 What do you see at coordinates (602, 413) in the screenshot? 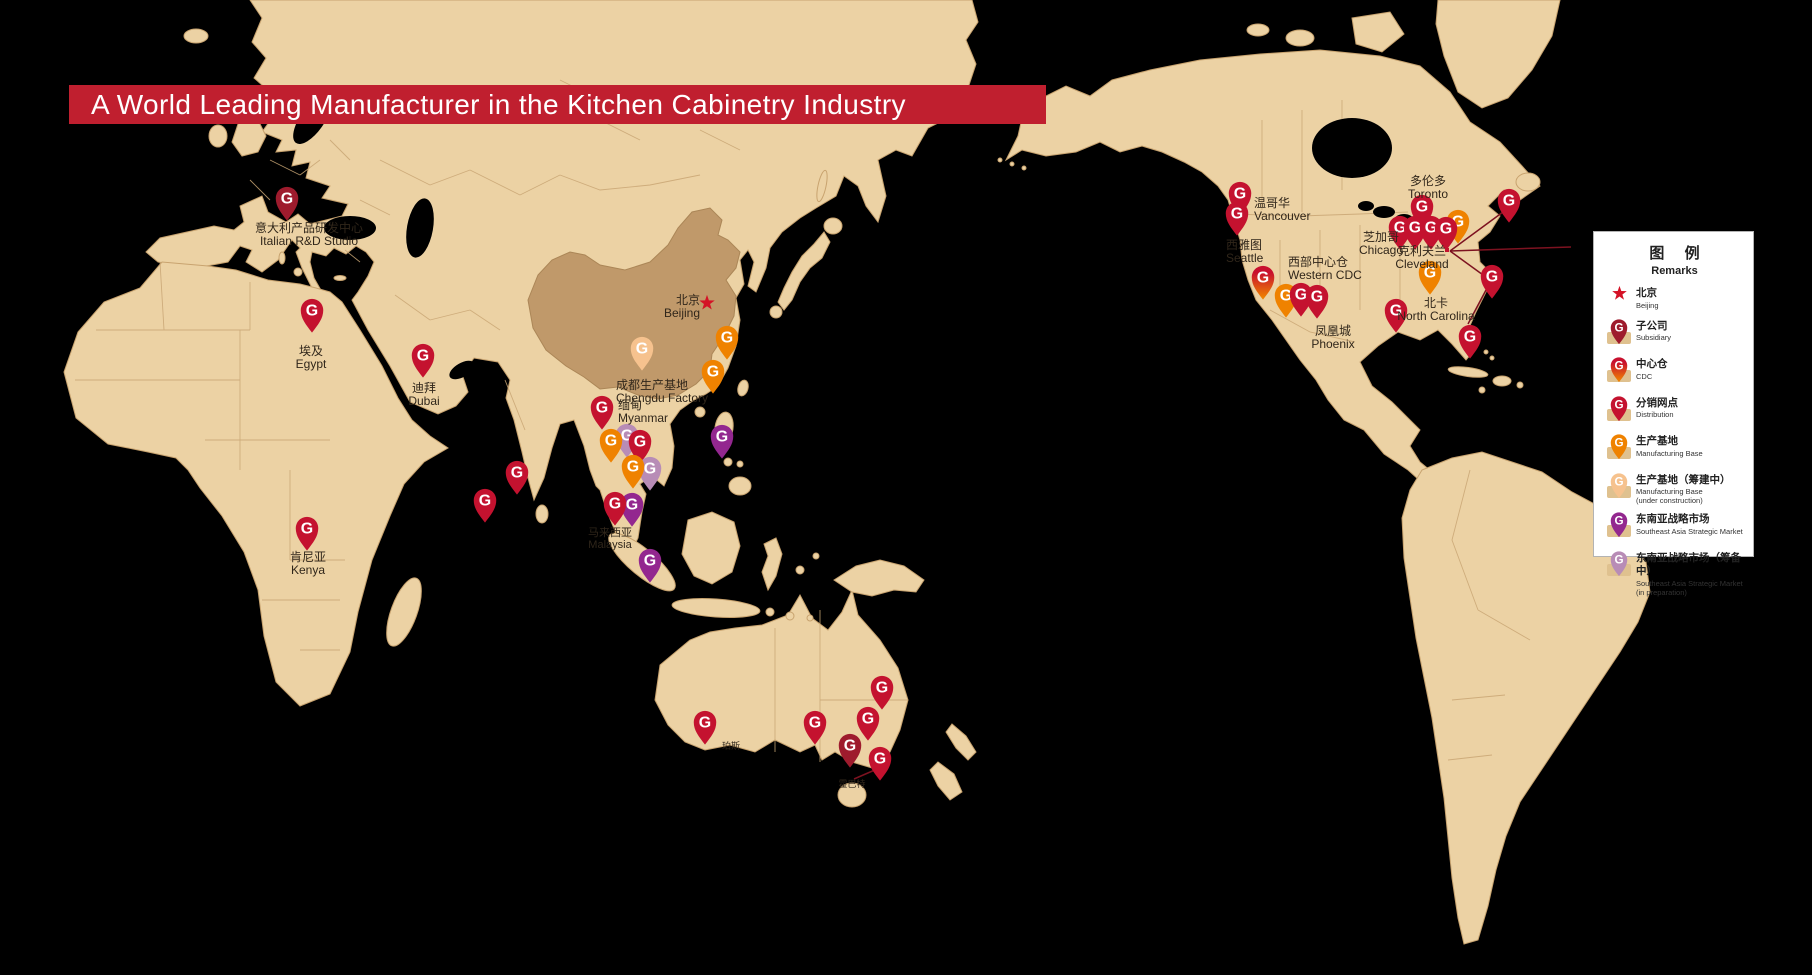
I see `pin-myanmar: G` at bounding box center [602, 413].